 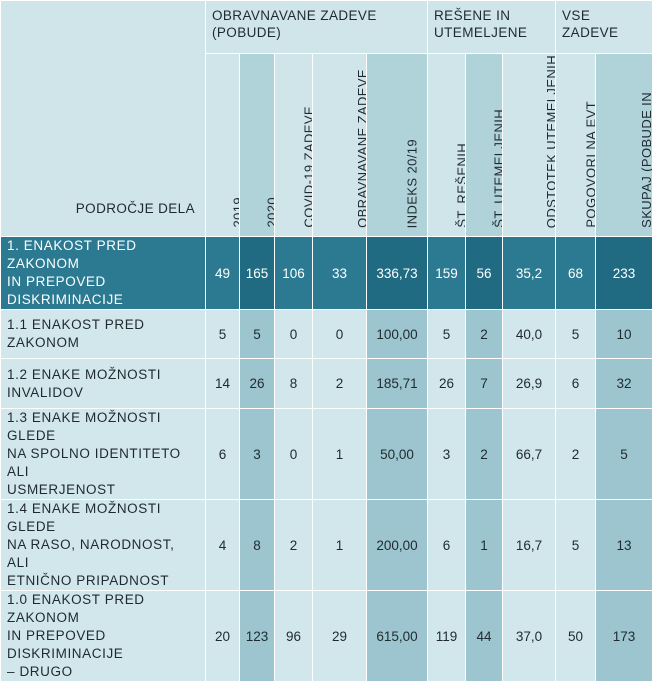 I want to click on row-value: 173, so click(x=624, y=636).